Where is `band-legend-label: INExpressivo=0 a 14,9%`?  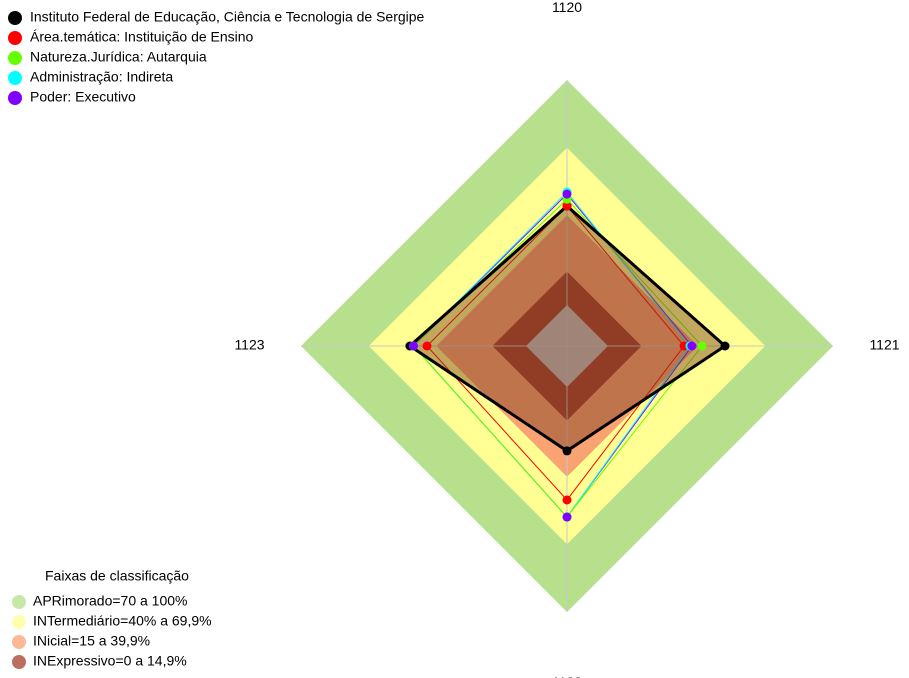 band-legend-label: INExpressivo=0 a 14,9% is located at coordinates (110, 661).